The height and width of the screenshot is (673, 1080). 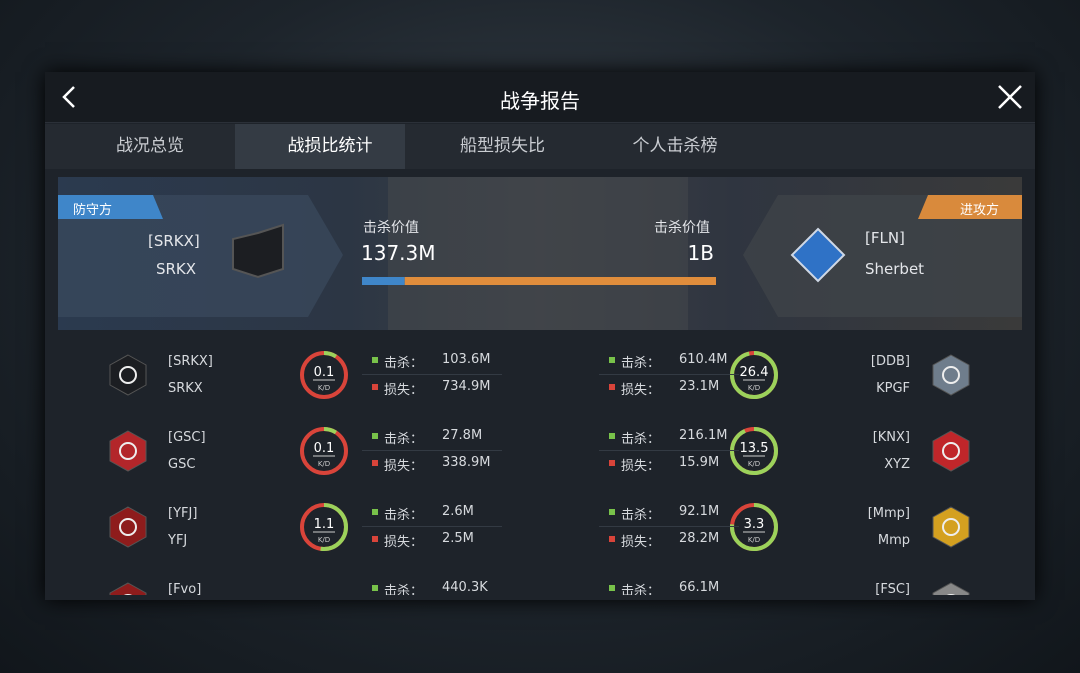 What do you see at coordinates (891, 437) in the screenshot?
I see `corp-tag: [KNX]` at bounding box center [891, 437].